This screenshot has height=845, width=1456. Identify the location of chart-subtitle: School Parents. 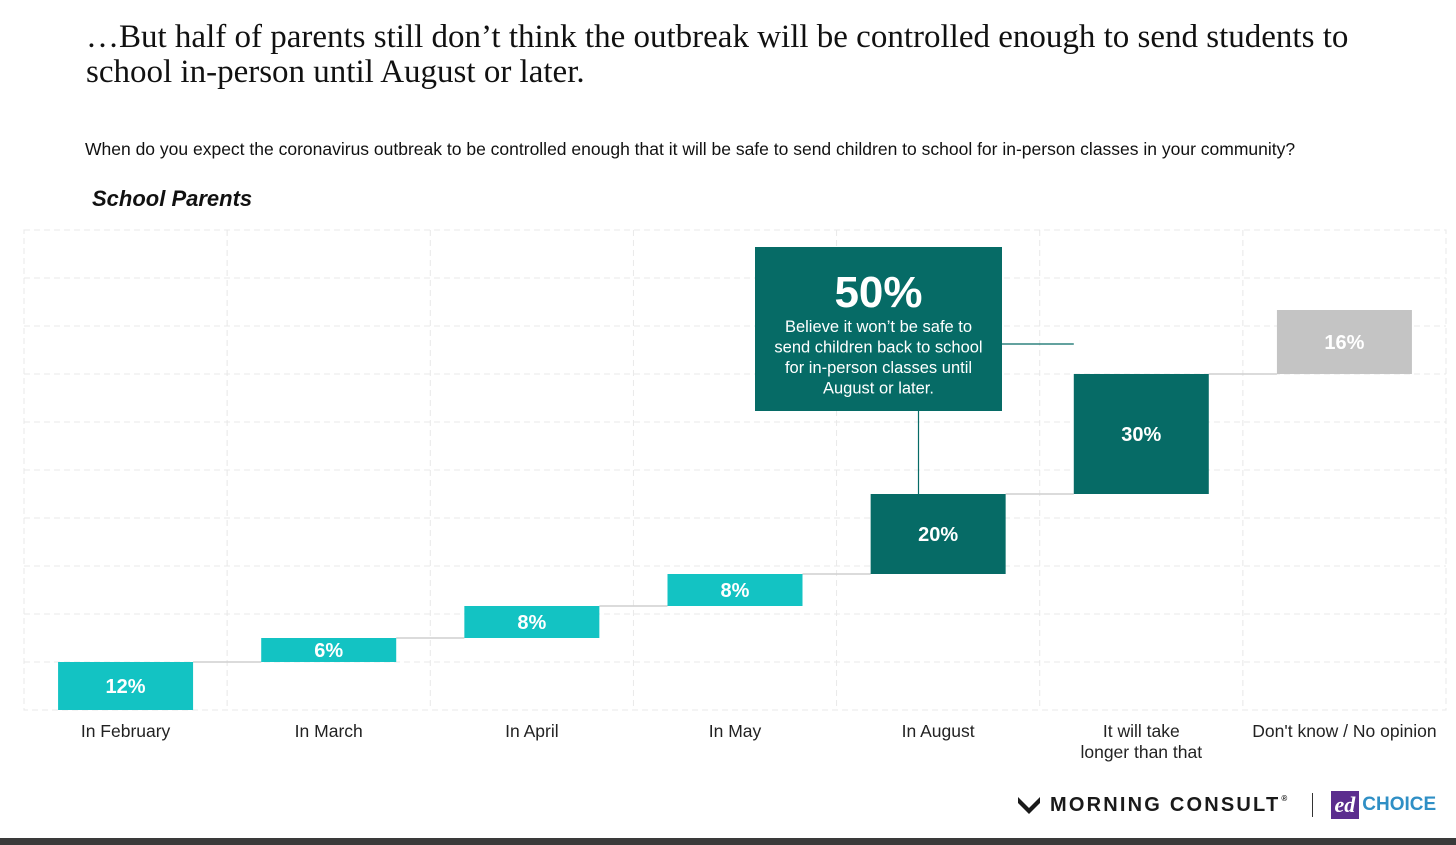
(172, 198).